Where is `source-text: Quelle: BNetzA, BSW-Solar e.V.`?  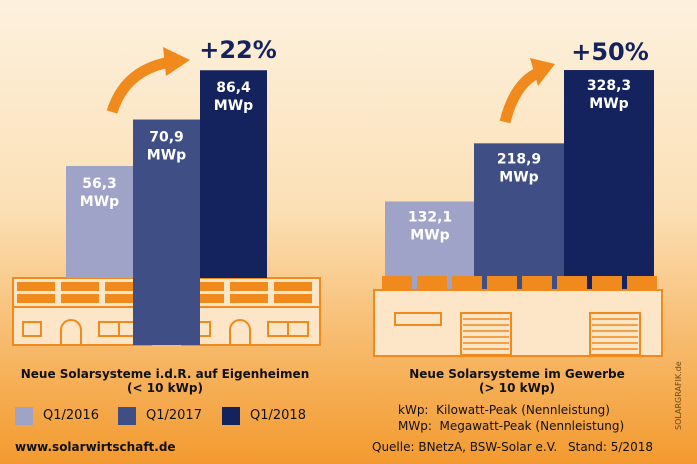
source-text: Quelle: BNetzA, BSW-Solar e.V. is located at coordinates (465, 447).